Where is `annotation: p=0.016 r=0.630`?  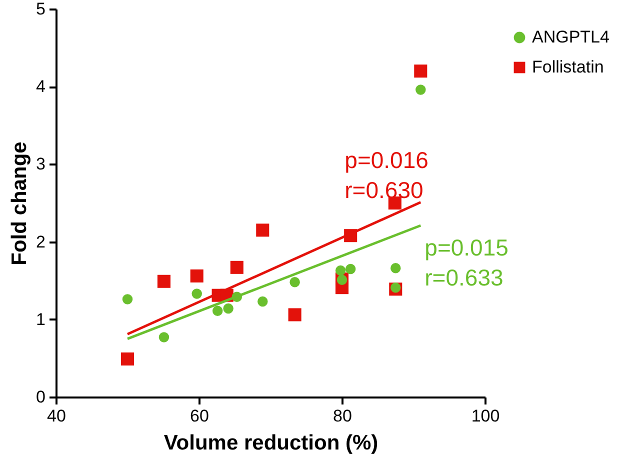 annotation: p=0.016 r=0.630 is located at coordinates (386, 175).